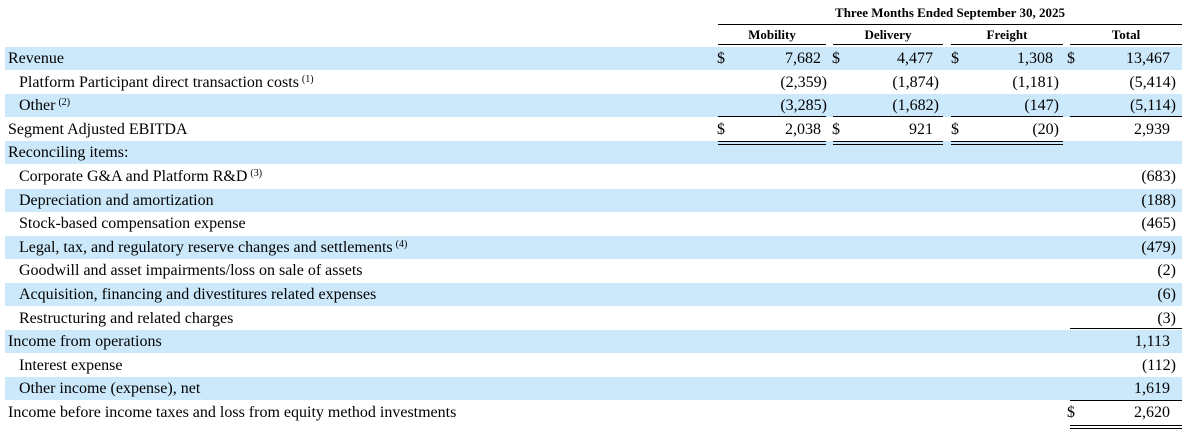  What do you see at coordinates (803, 58) in the screenshot?
I see `value-mobility: 7,682` at bounding box center [803, 58].